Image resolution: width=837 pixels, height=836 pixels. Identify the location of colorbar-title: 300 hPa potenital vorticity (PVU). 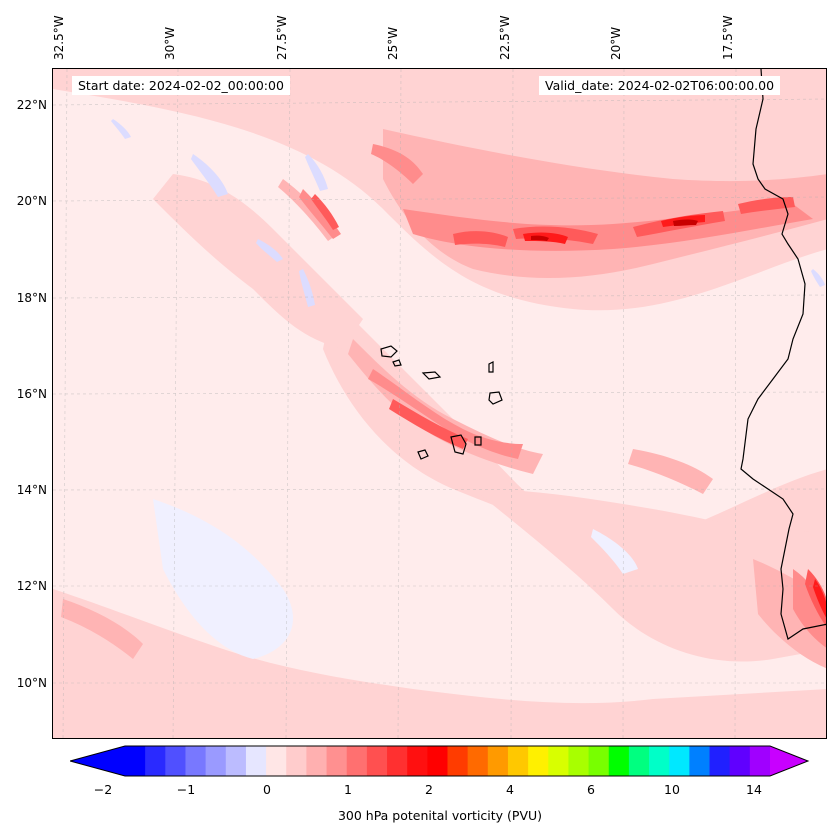
(440, 815).